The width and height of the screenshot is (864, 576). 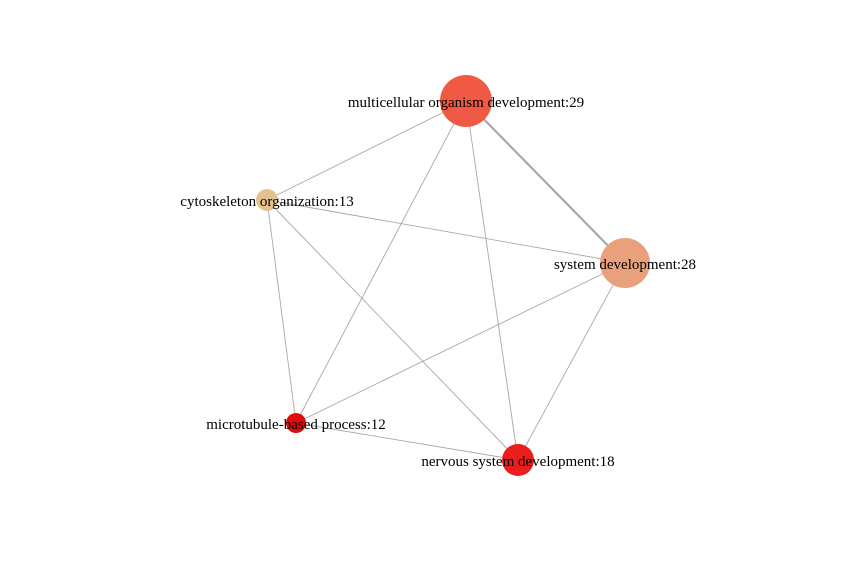 I want to click on edge-microtubule-nervous, so click(x=407, y=441).